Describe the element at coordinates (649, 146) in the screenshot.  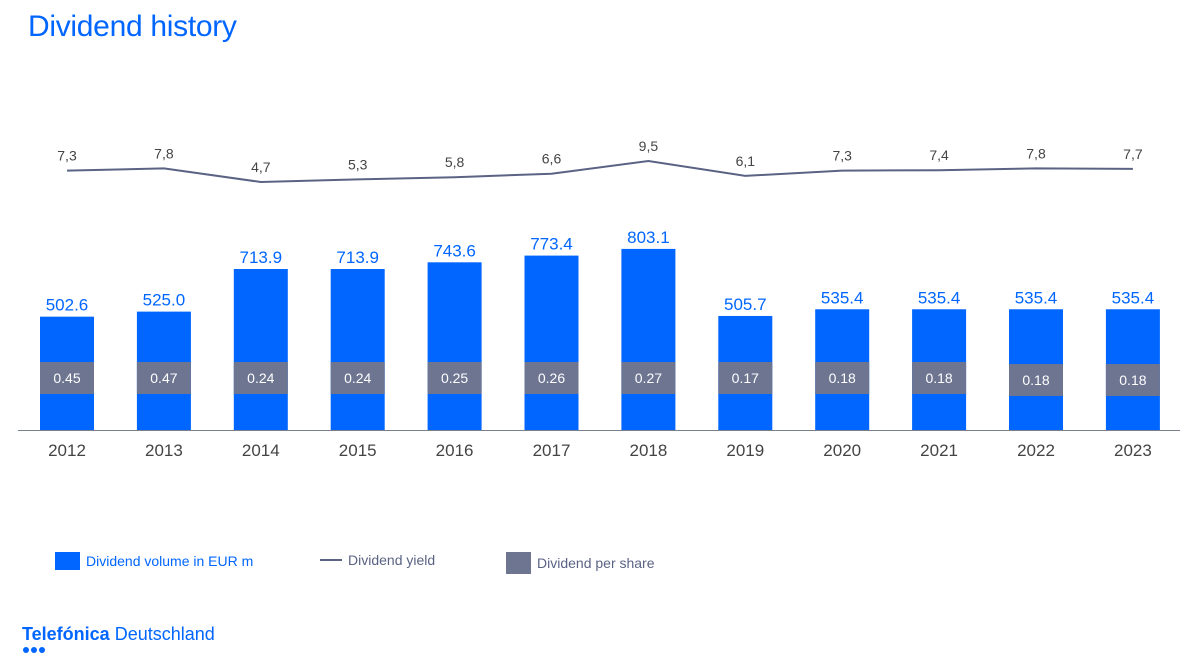
I see `yield-label-2018: 9,5` at that location.